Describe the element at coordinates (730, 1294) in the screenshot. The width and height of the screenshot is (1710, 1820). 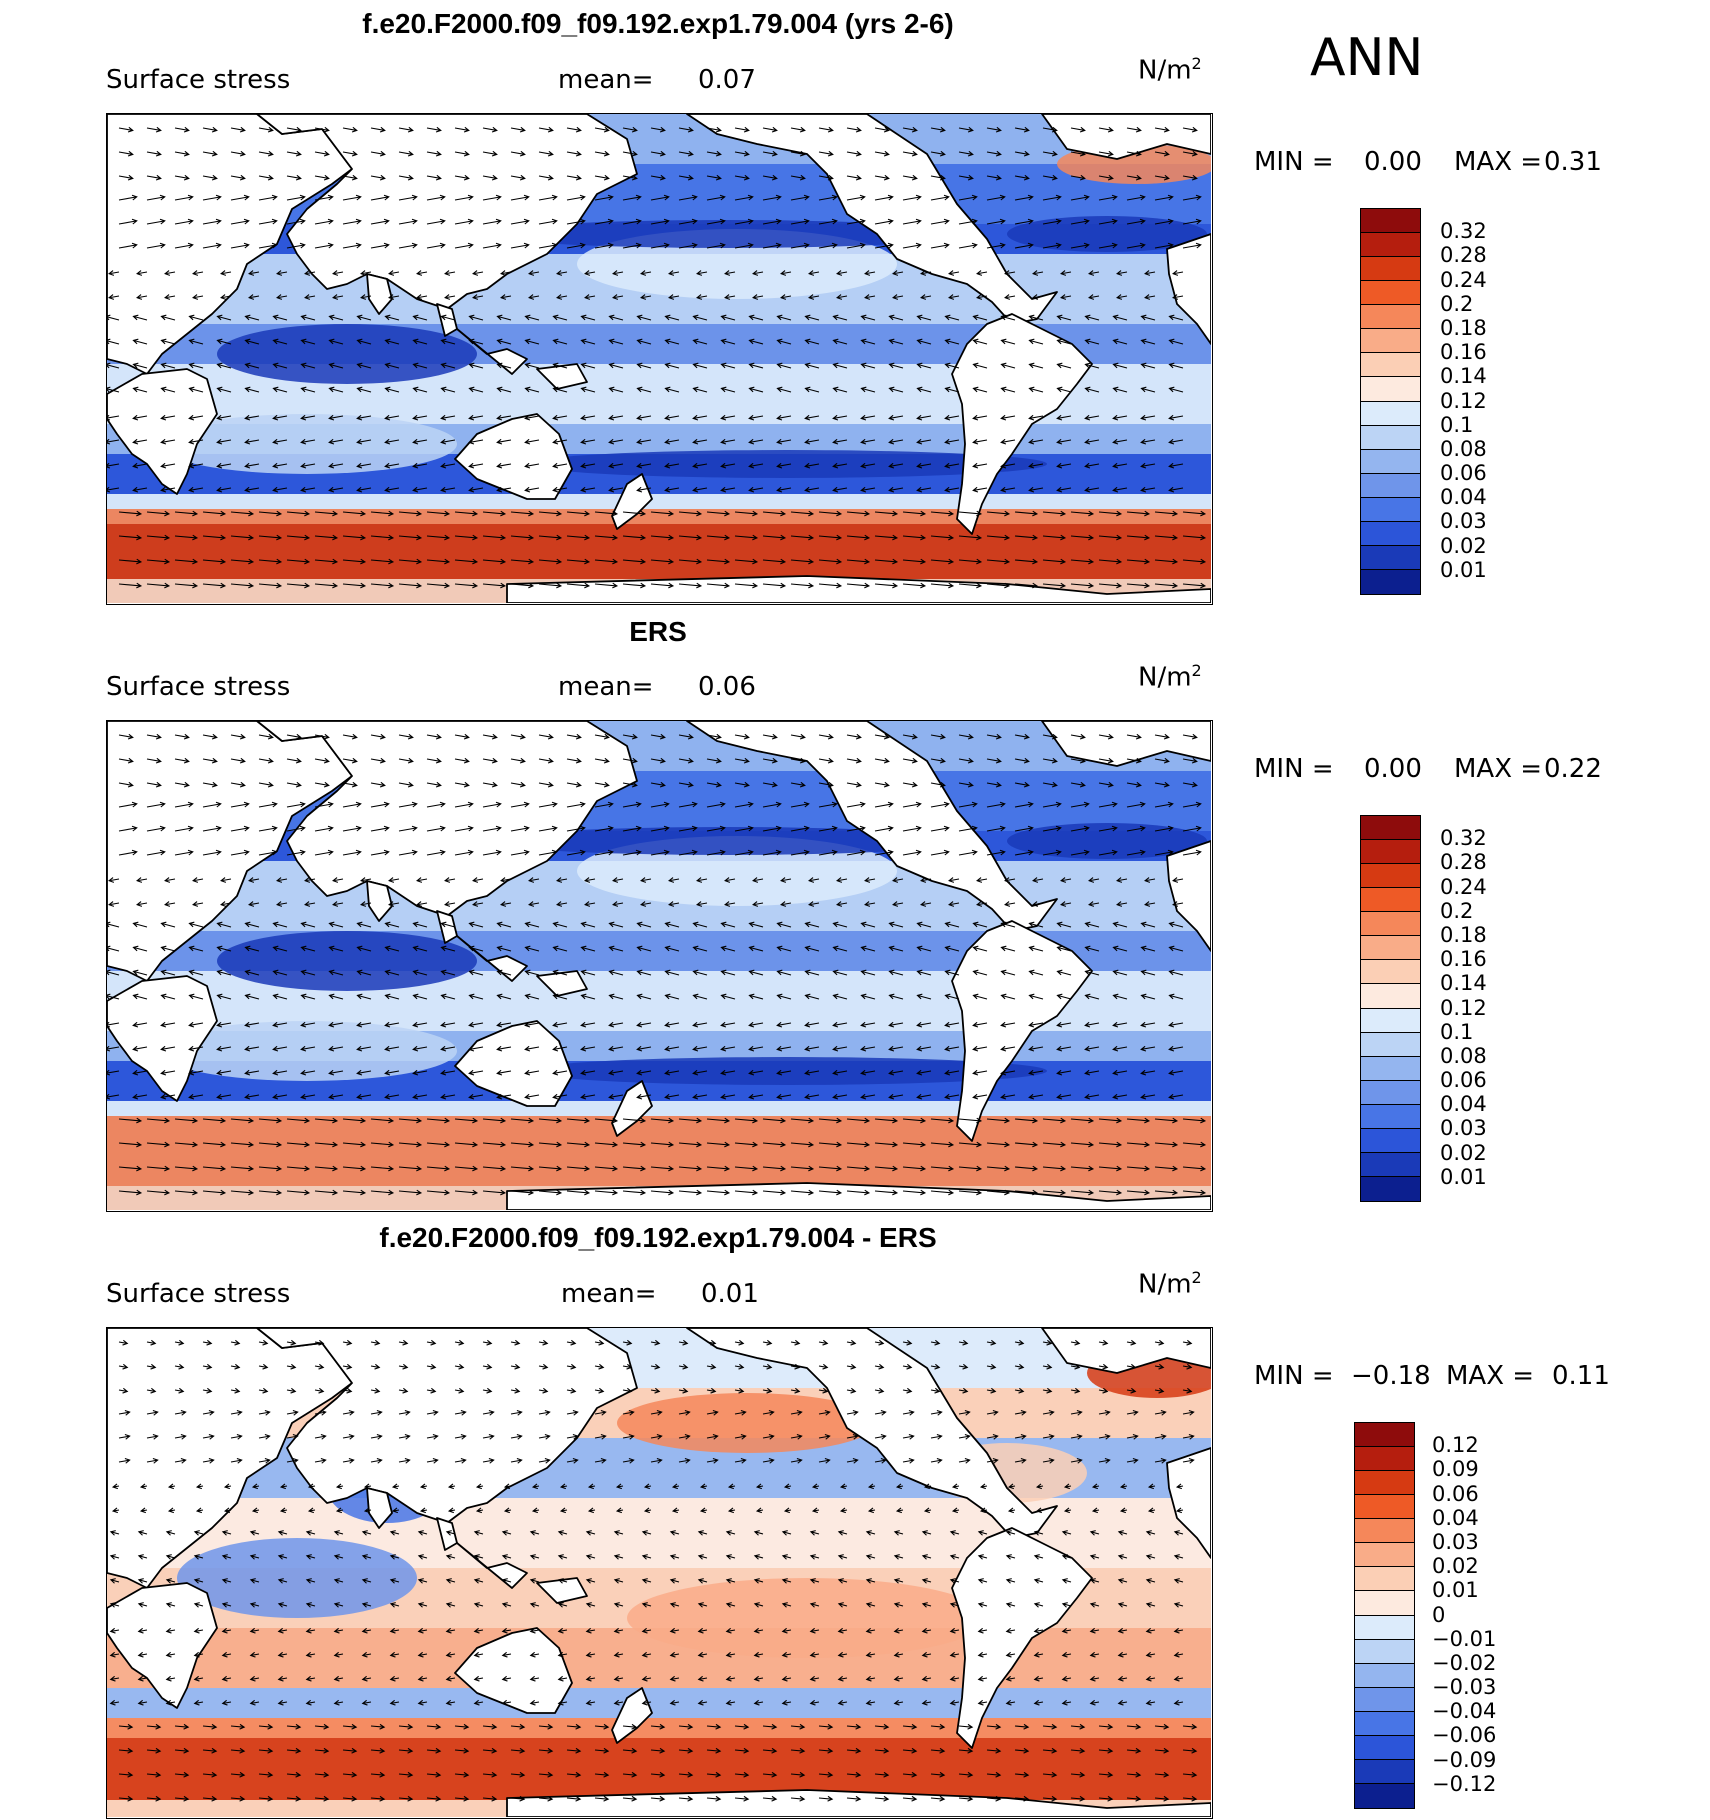
I see `panel-3-mean-value: 0.01` at that location.